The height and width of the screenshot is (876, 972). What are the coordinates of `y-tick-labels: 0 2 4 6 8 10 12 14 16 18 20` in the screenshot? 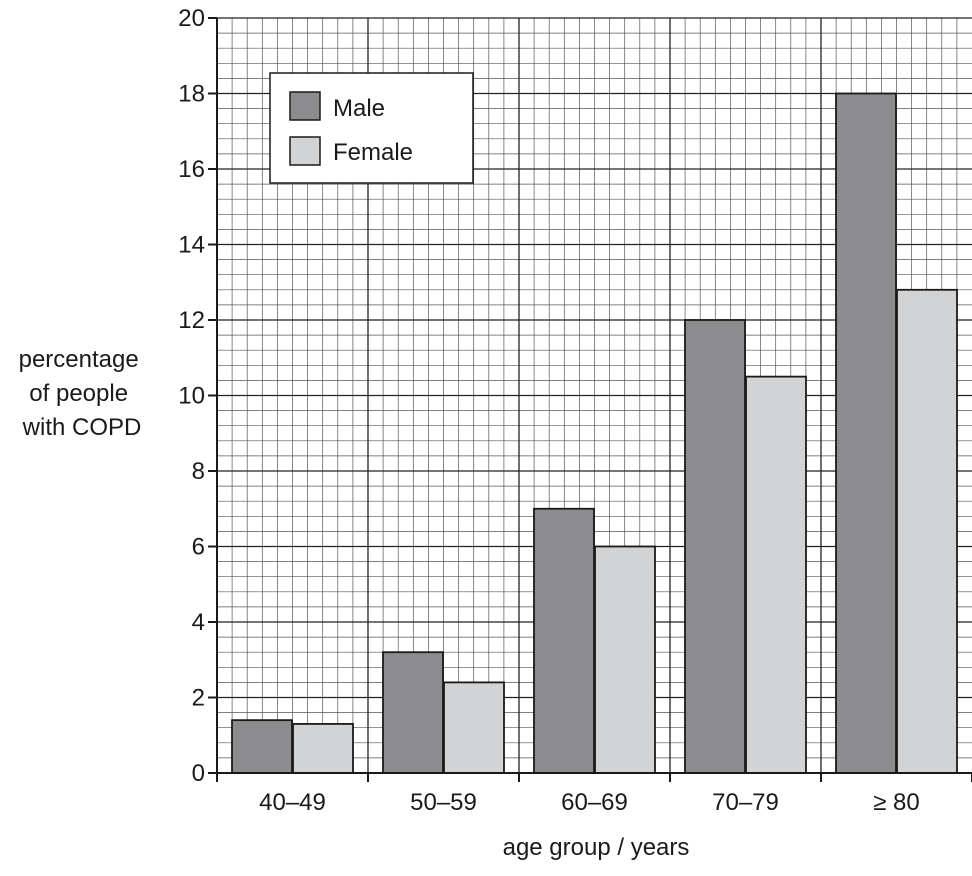 It's located at (191, 396).